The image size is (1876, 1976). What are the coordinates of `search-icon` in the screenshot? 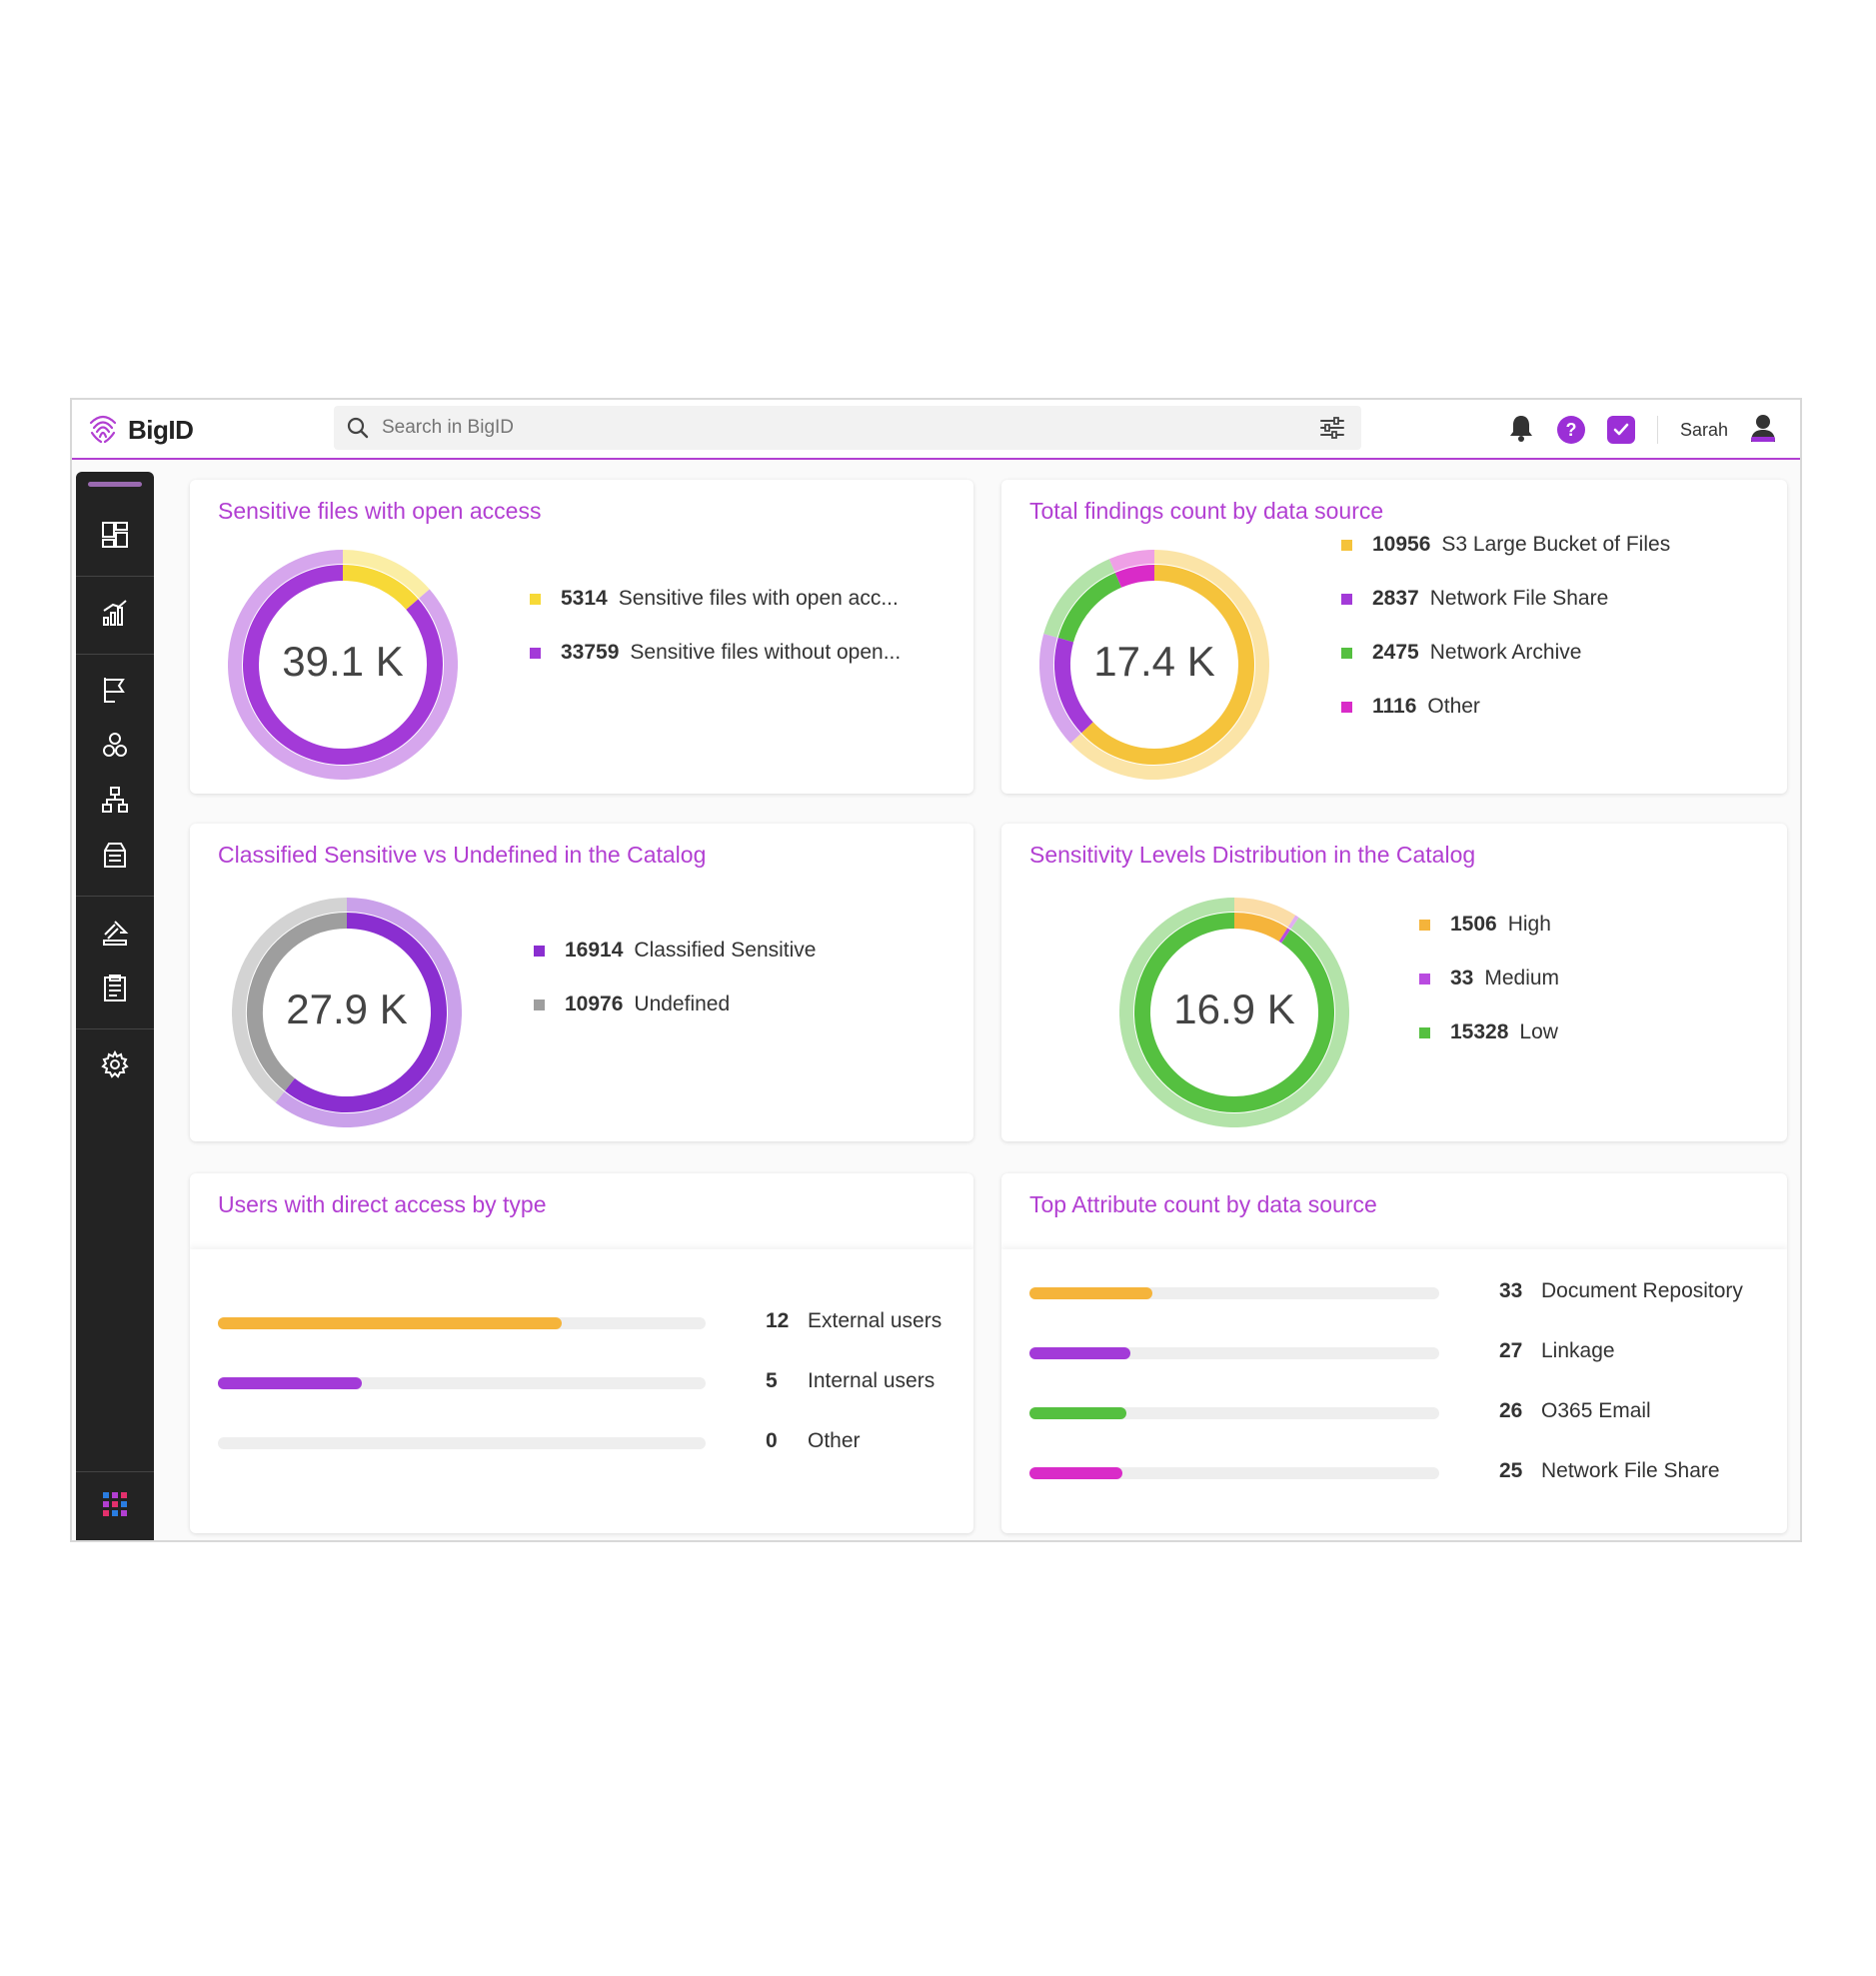 It's located at (358, 428).